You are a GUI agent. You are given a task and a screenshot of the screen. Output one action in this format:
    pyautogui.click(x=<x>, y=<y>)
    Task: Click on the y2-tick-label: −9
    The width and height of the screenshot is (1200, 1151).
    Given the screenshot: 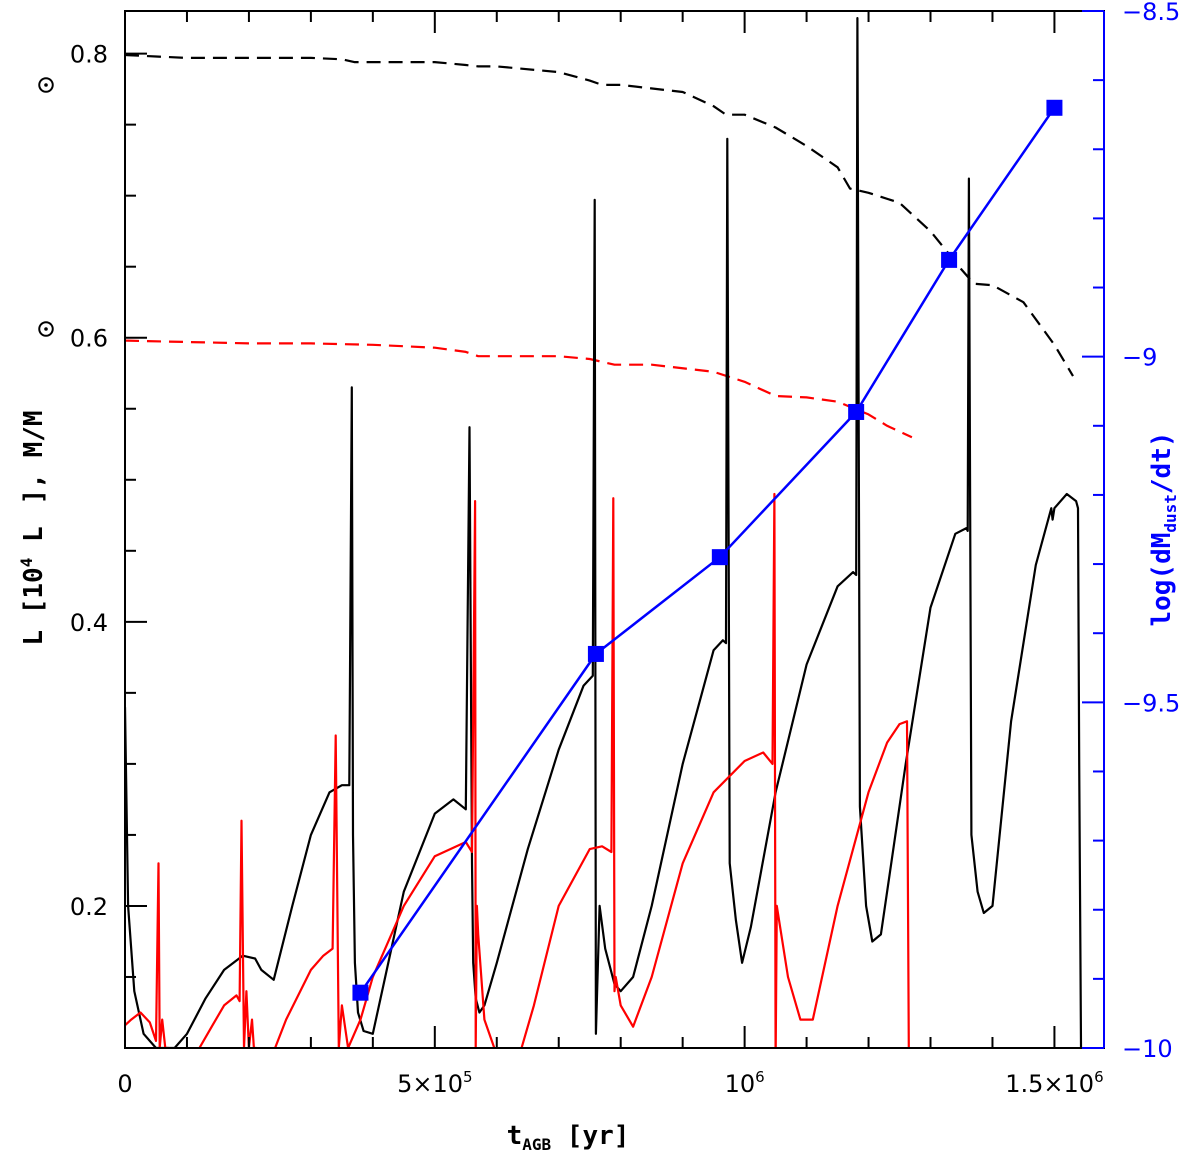 What is the action you would take?
    pyautogui.click(x=1139, y=358)
    